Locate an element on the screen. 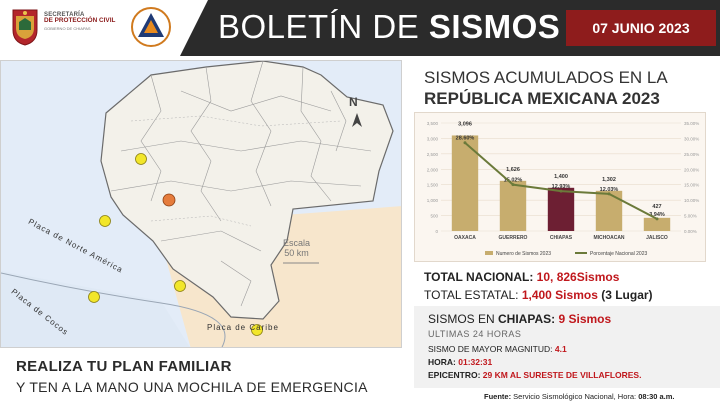  x-tick-label: MICHOACAN is located at coordinates (608, 238).